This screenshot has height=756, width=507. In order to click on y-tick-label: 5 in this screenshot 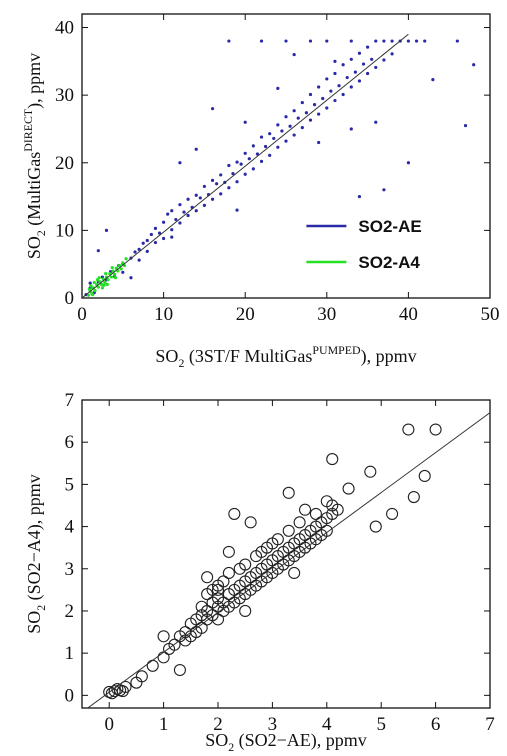, I will do `click(70, 484)`.